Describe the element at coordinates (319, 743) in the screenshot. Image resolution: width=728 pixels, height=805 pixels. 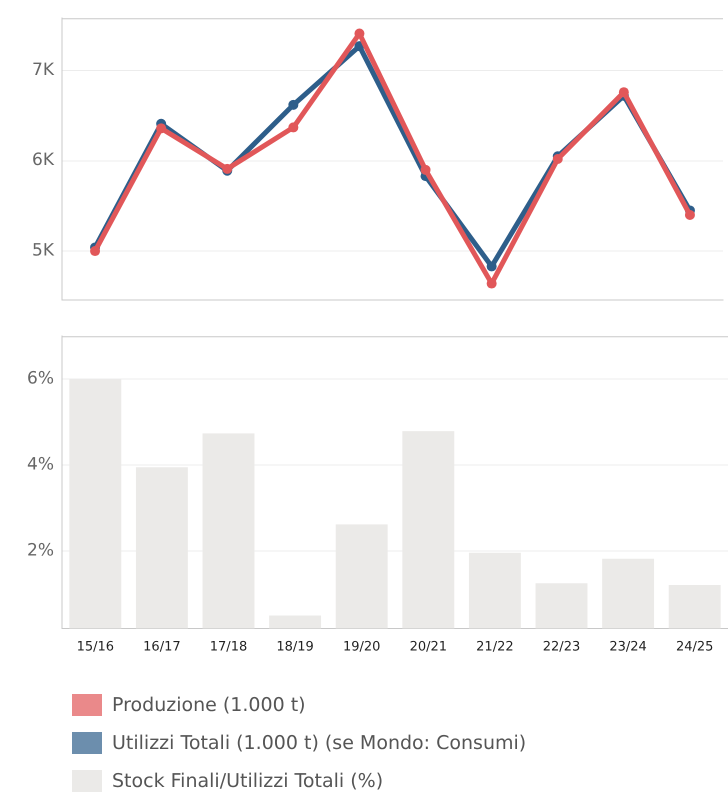
I see `legend-label: Utilizzi Totali (1.000 t) (se Mondo: Consumi)` at that location.